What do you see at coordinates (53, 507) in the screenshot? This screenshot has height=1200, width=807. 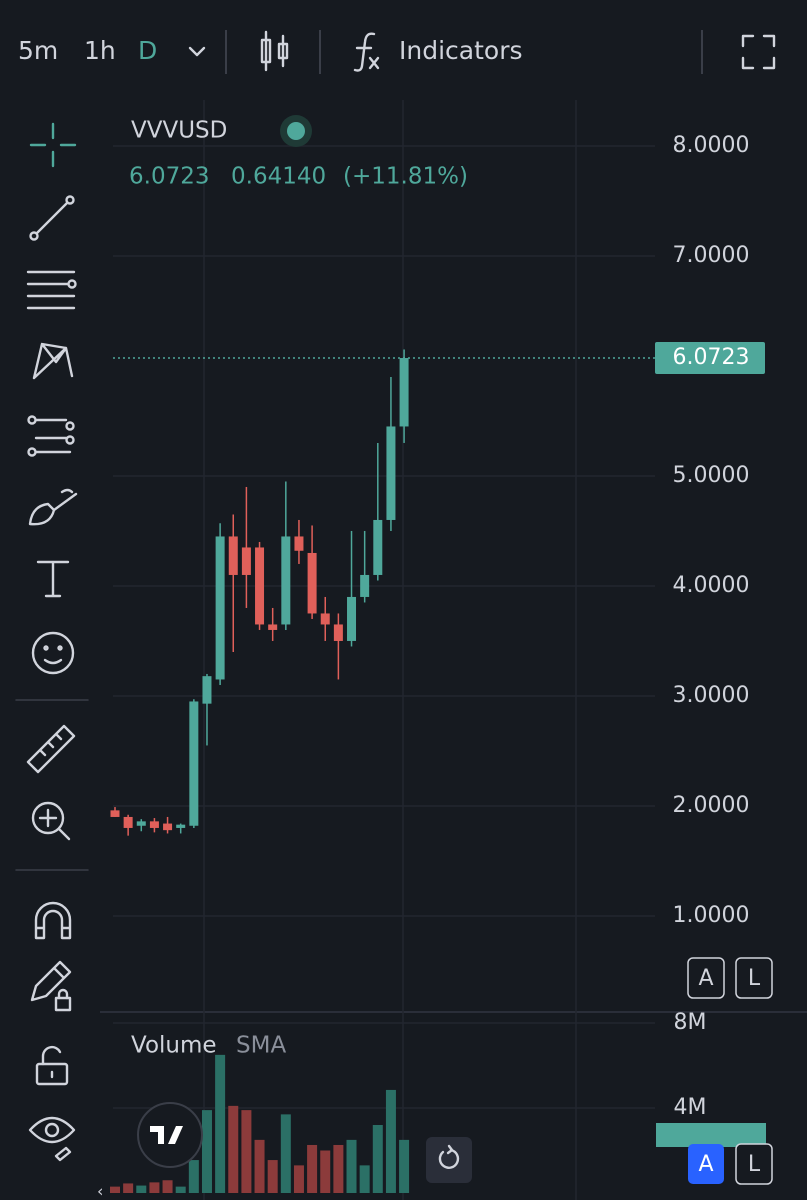 I see `brush-tool` at bounding box center [53, 507].